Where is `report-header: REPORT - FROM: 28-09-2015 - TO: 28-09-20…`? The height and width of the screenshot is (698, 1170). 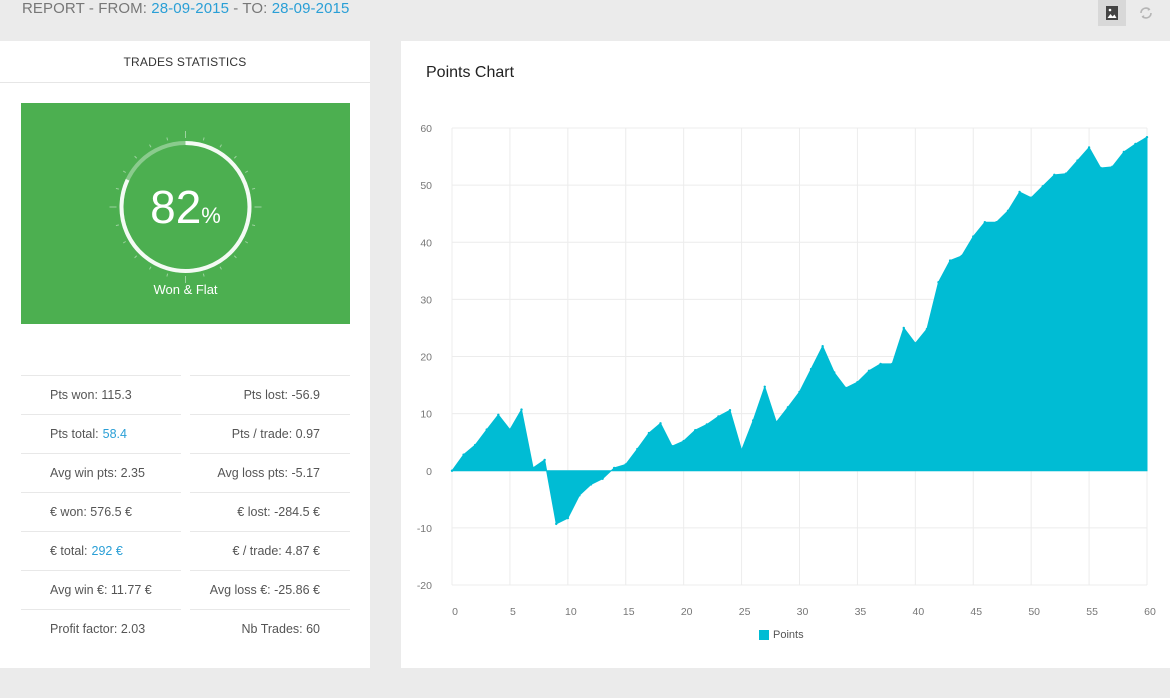
report-header: REPORT - FROM: 28-09-2015 - TO: 28-09-20… is located at coordinates (585, 20).